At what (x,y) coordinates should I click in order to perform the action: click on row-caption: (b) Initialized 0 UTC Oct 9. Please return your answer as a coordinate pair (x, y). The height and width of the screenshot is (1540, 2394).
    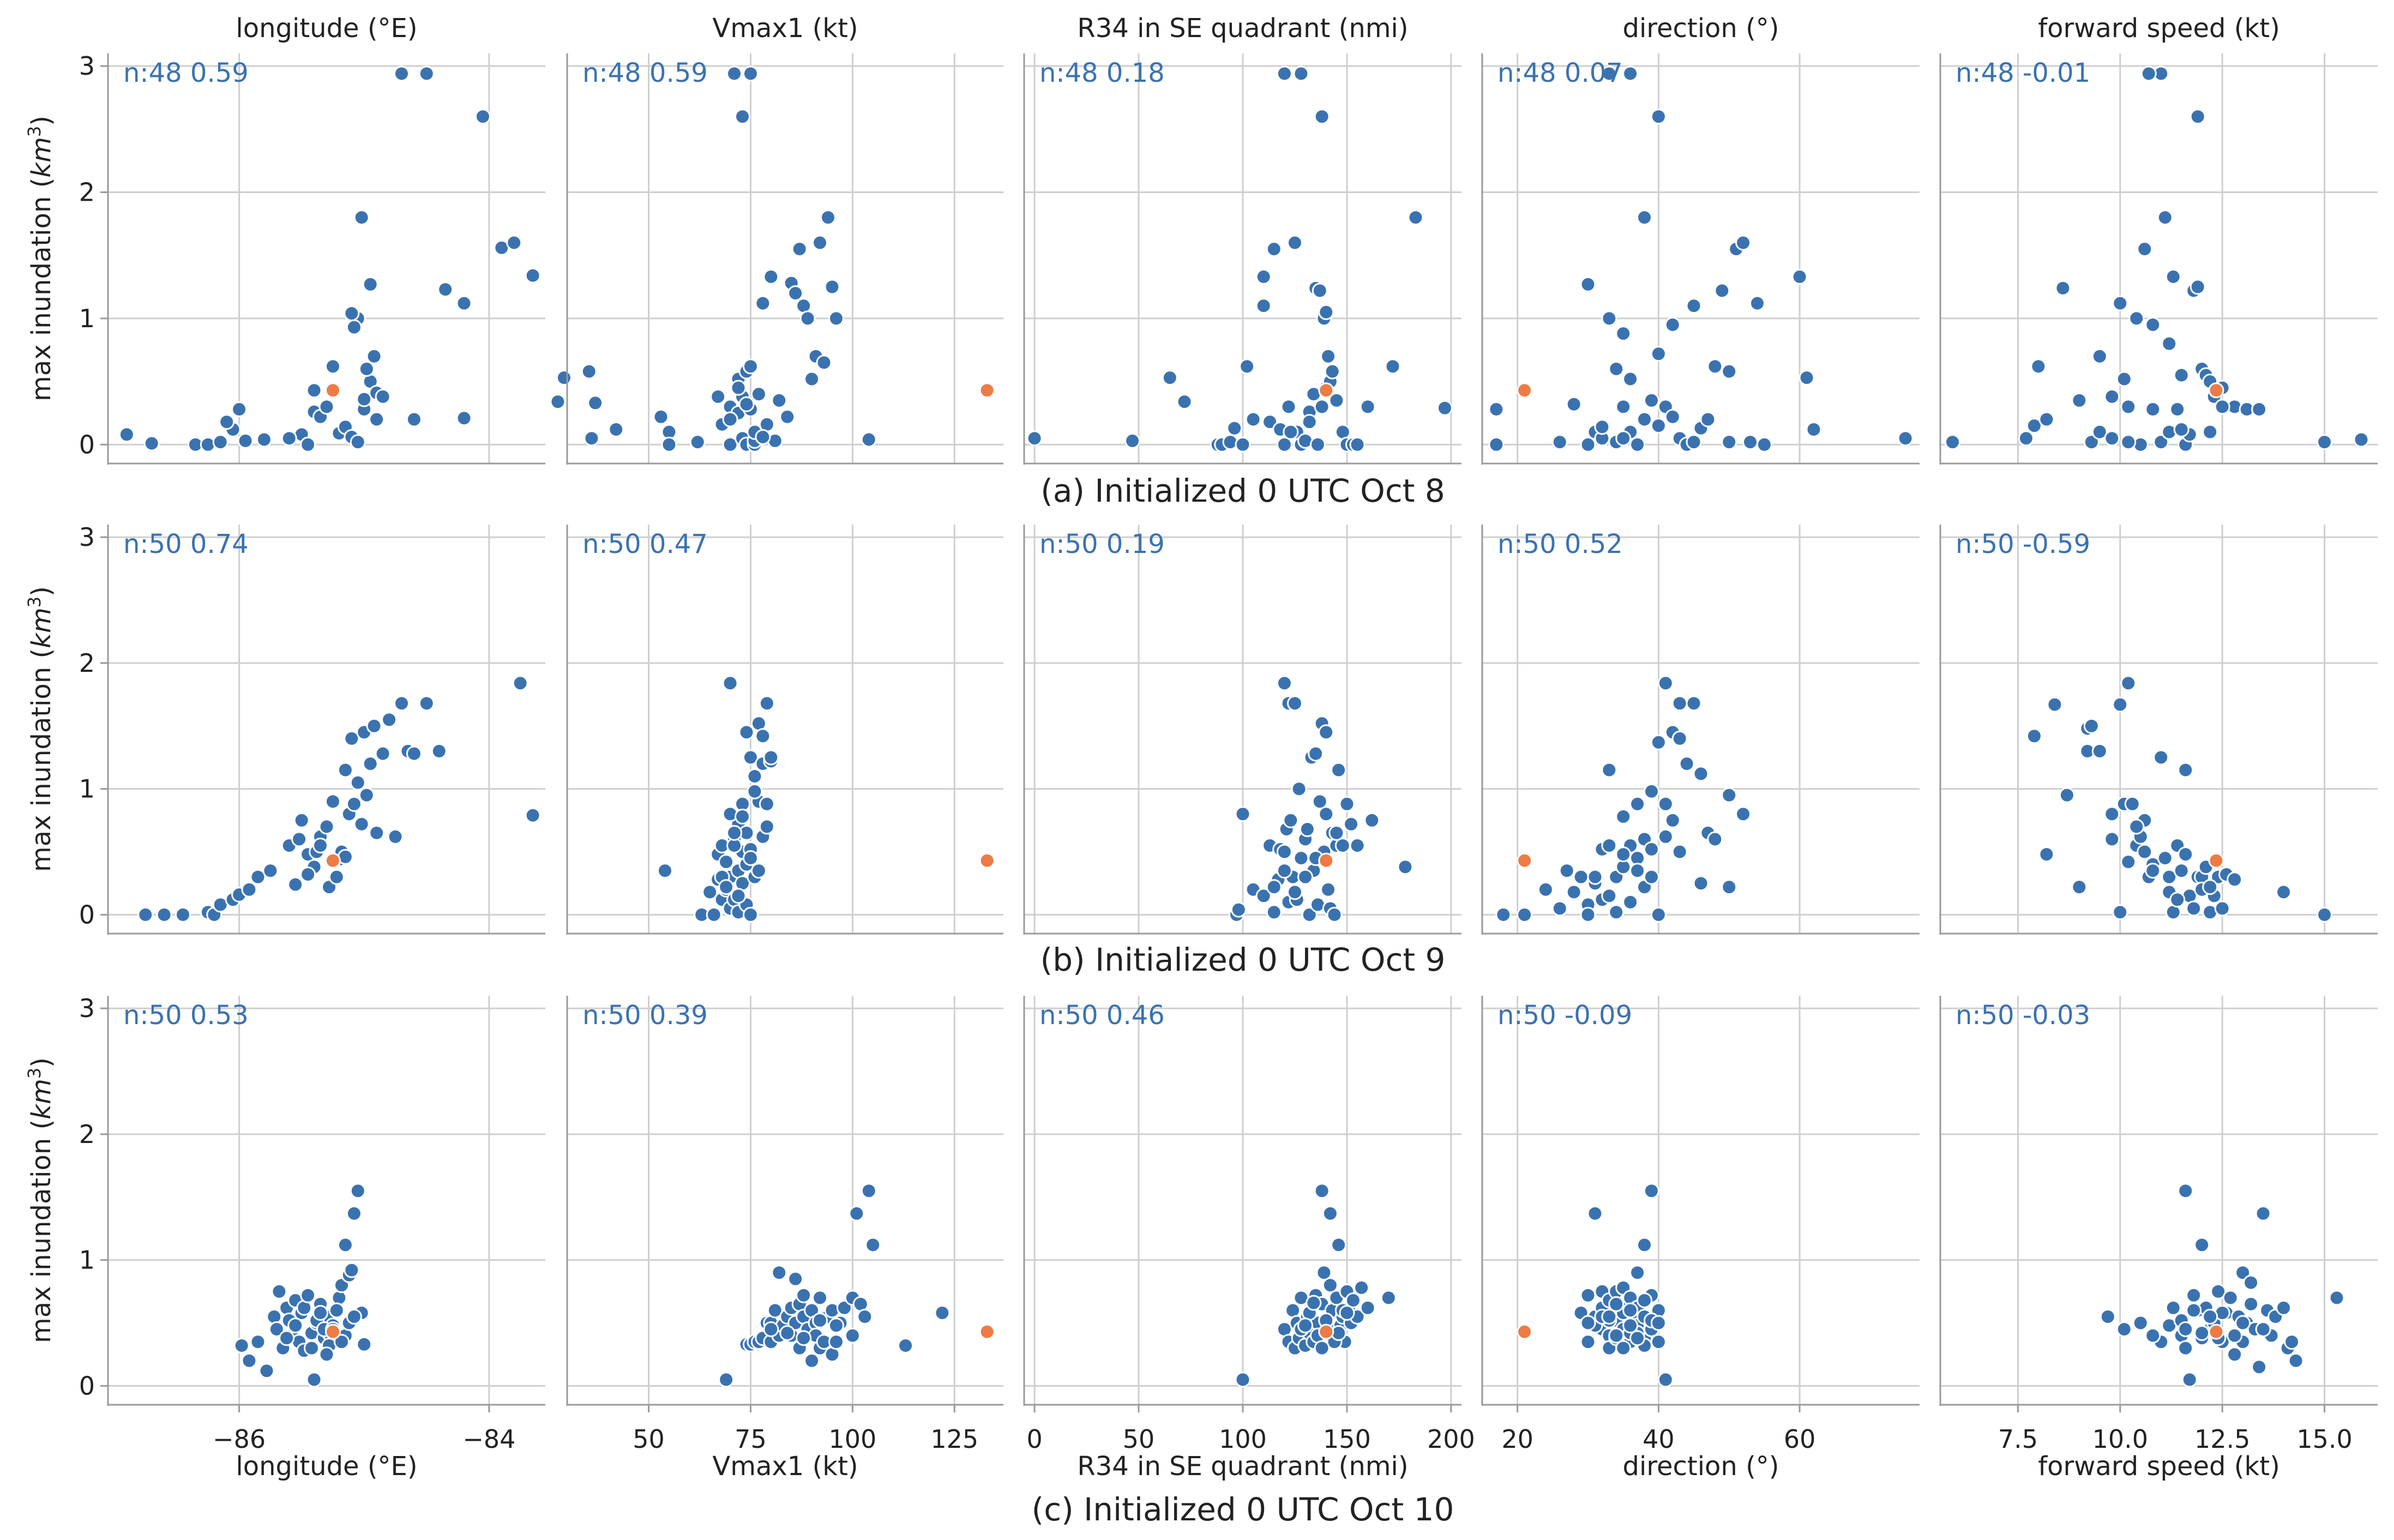
    Looking at the image, I should click on (1243, 959).